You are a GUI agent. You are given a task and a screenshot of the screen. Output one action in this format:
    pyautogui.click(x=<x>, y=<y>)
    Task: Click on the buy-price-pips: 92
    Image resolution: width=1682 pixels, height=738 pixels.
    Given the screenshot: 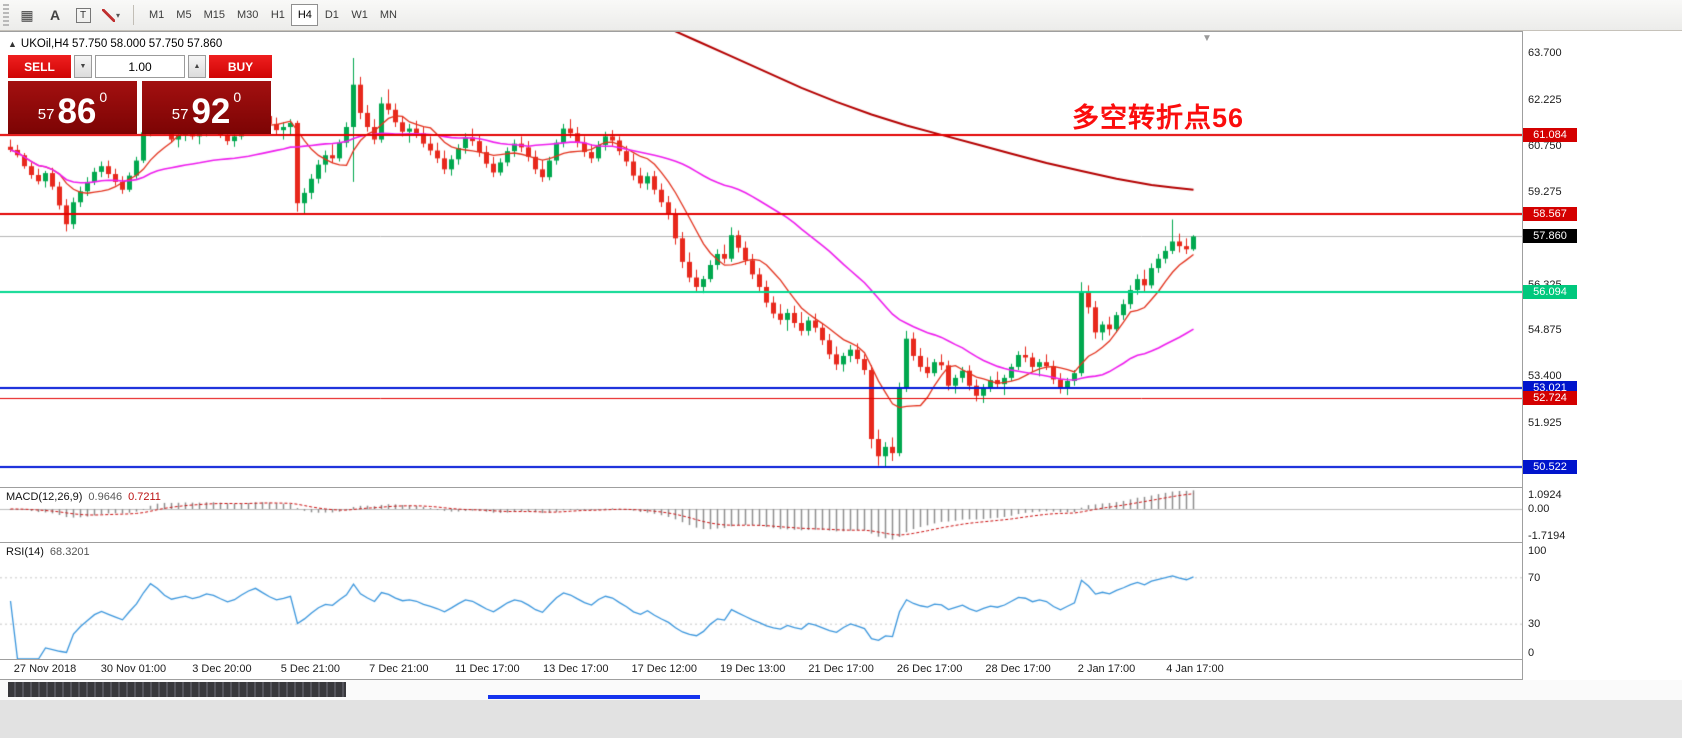 What is the action you would take?
    pyautogui.click(x=211, y=112)
    